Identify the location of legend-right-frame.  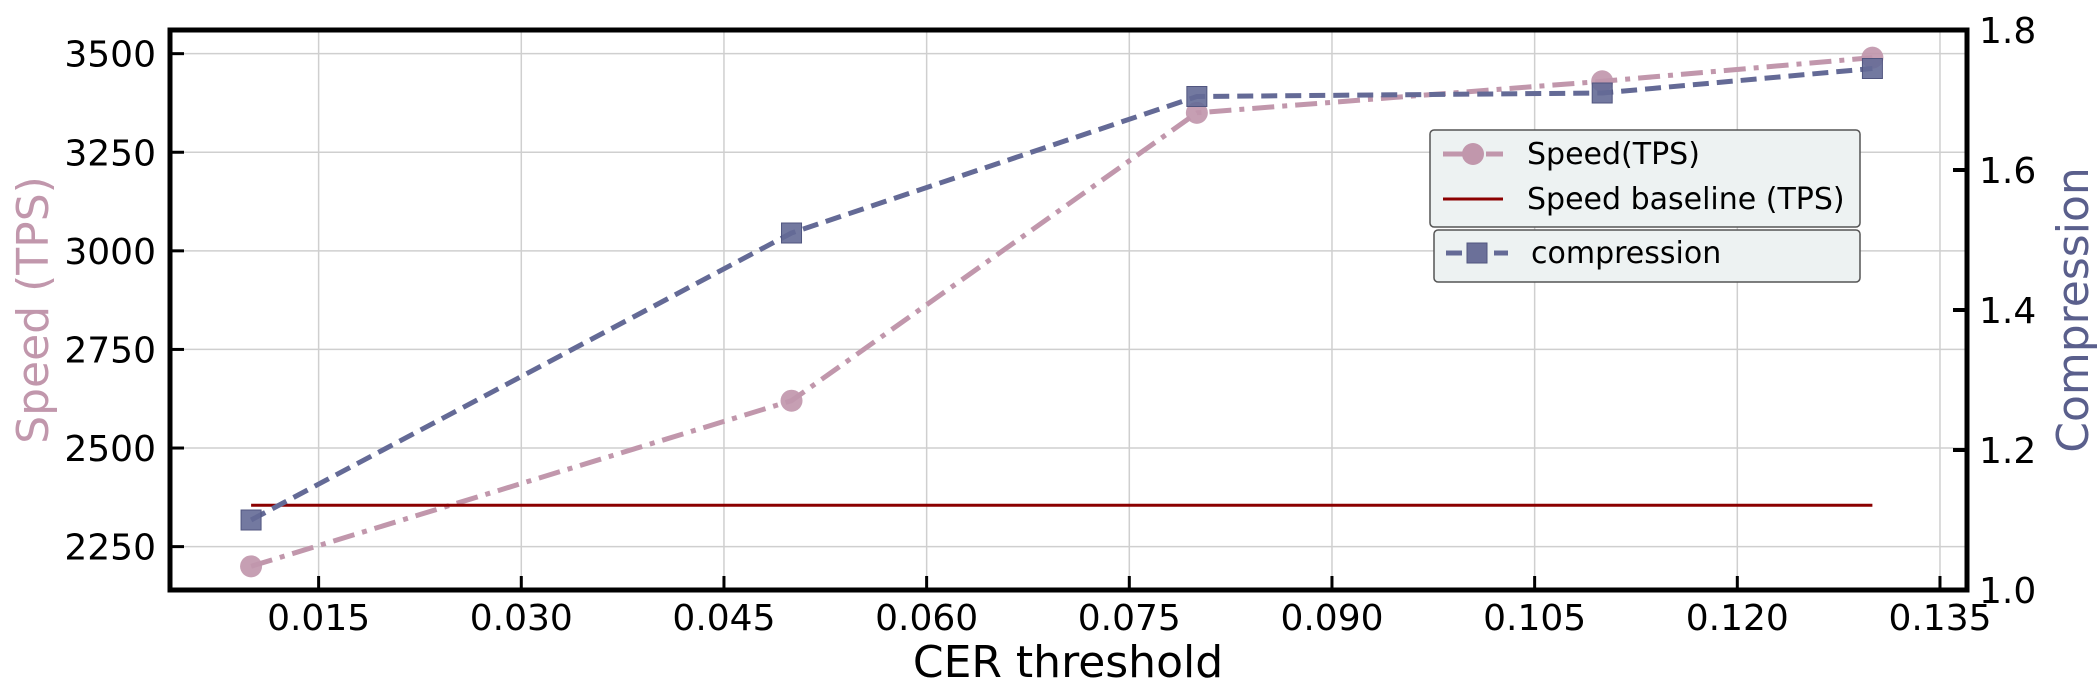
(1647, 256).